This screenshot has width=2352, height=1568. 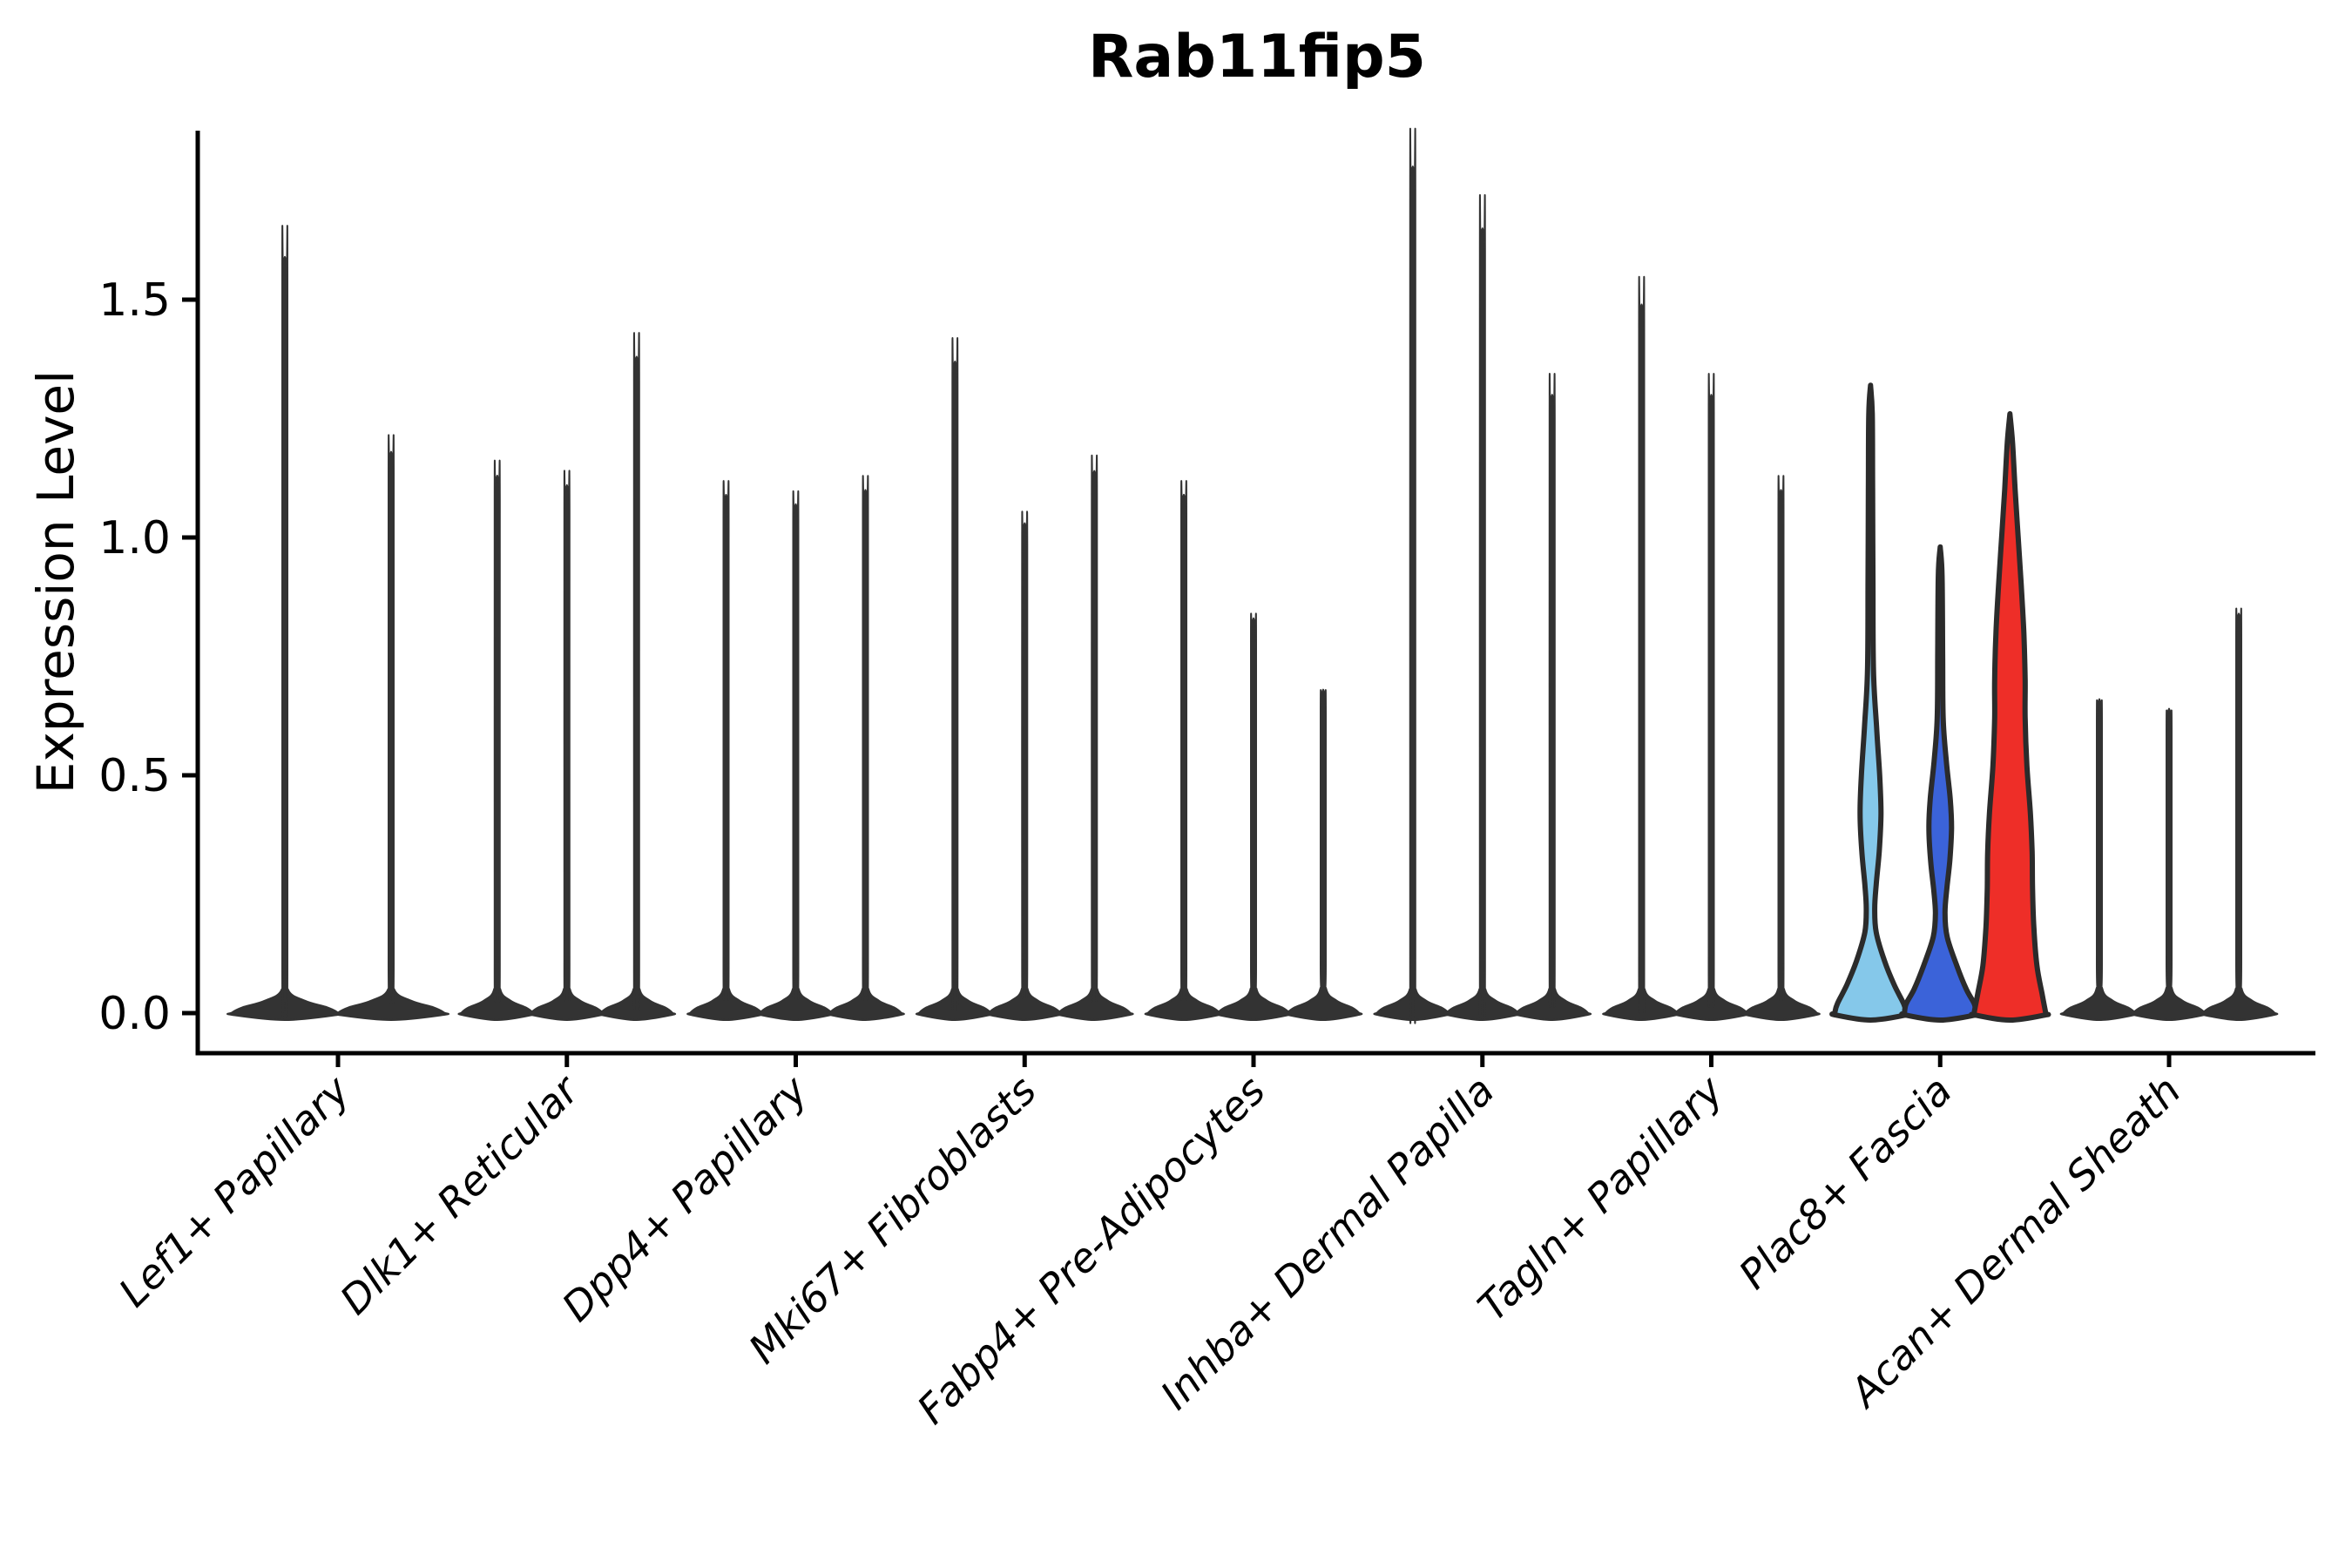 What do you see at coordinates (134, 300) in the screenshot?
I see `y-tick-label: 1.5` at bounding box center [134, 300].